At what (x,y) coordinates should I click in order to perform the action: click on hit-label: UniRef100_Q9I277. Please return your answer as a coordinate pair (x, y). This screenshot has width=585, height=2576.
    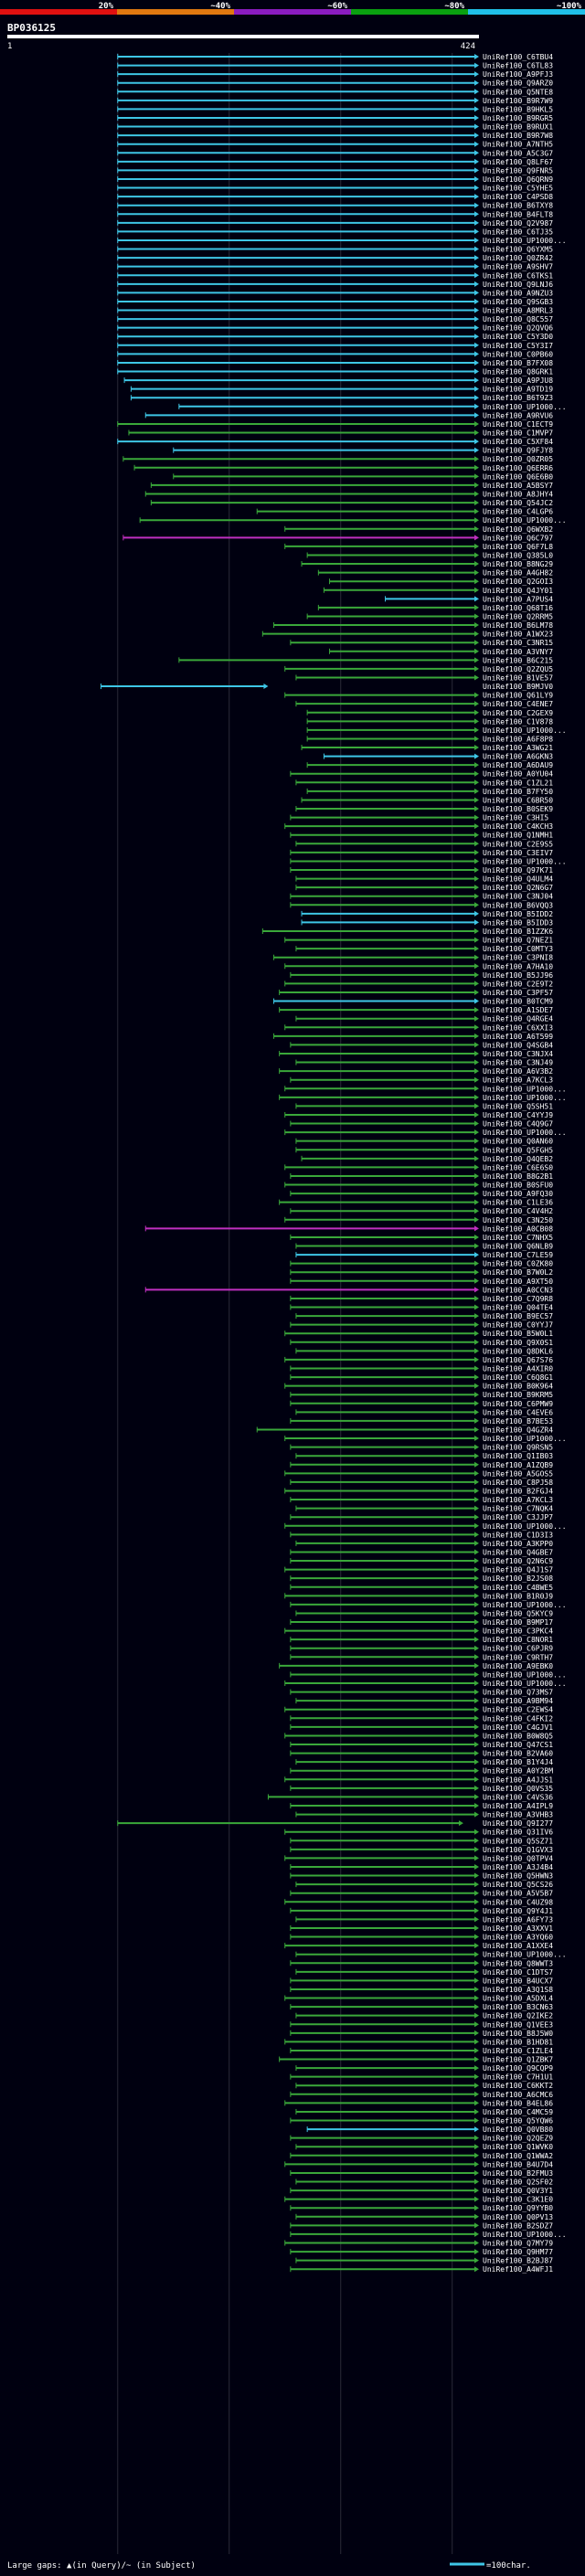
    Looking at the image, I should click on (518, 1823).